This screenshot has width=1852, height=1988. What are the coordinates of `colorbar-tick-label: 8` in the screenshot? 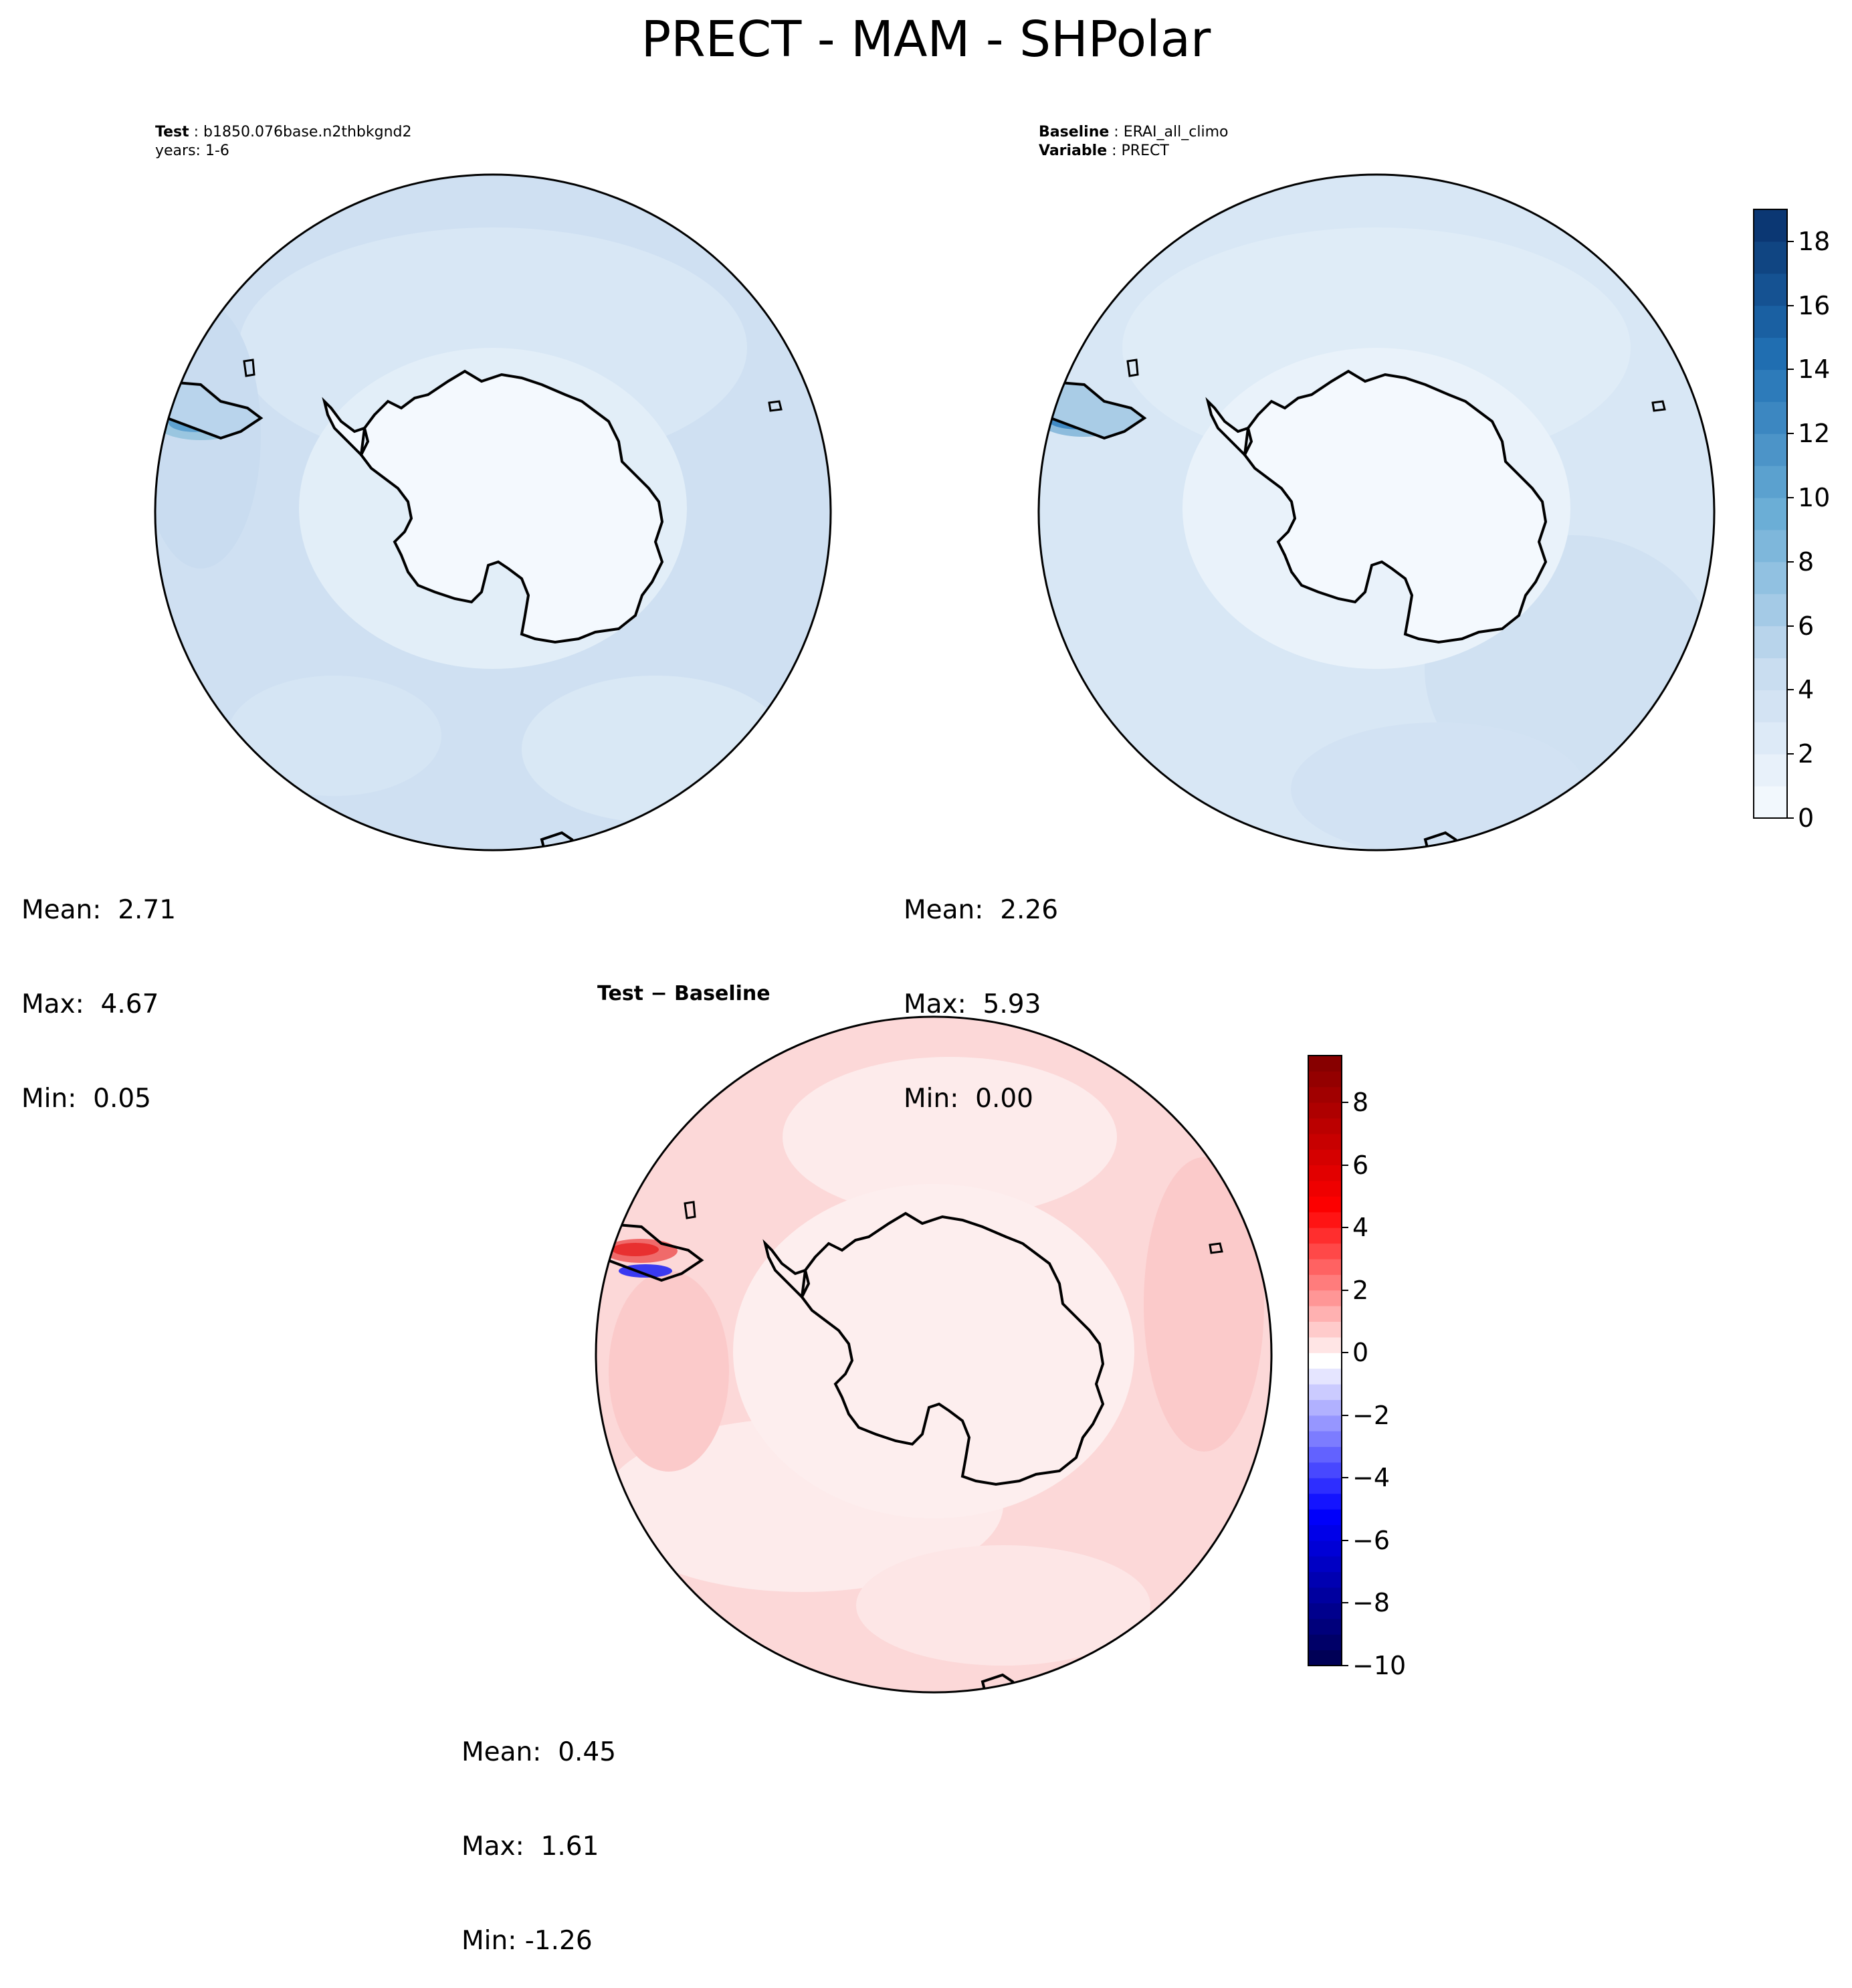 It's located at (1806, 561).